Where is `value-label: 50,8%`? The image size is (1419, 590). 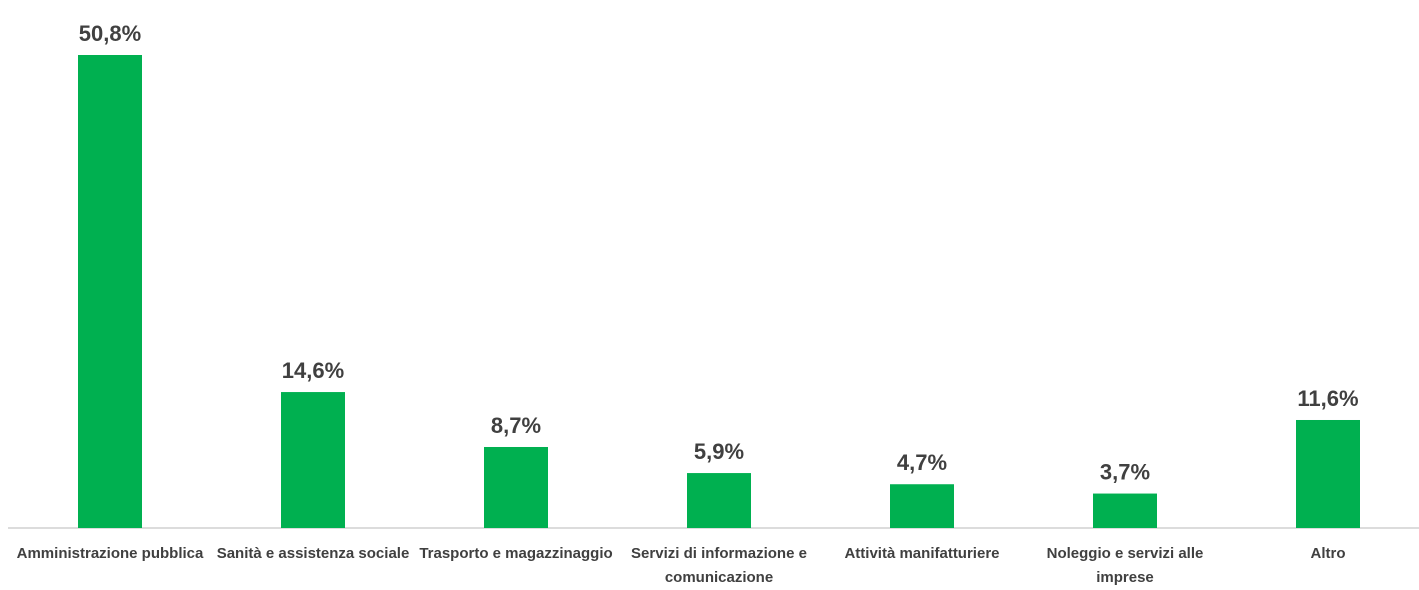
value-label: 50,8% is located at coordinates (110, 33).